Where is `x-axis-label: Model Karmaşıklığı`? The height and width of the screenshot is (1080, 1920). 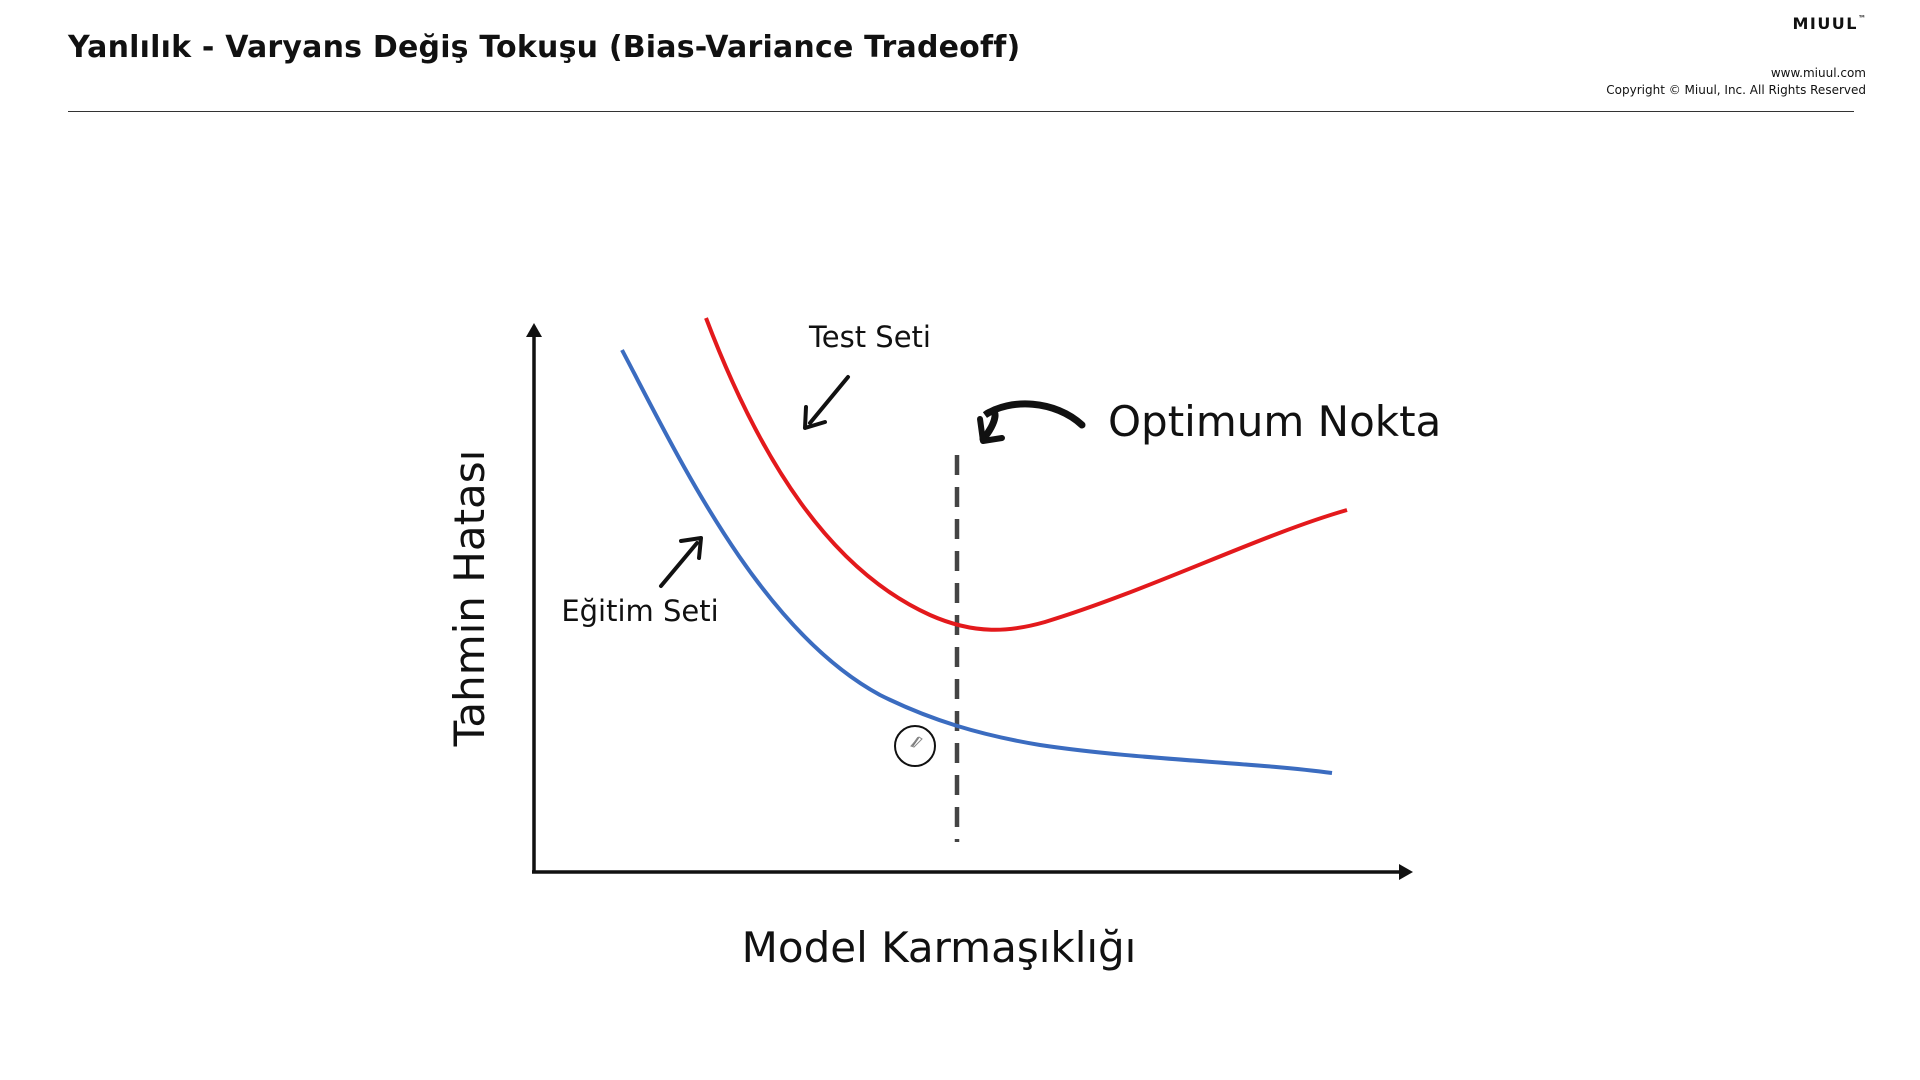 x-axis-label: Model Karmaşıklığı is located at coordinates (939, 947).